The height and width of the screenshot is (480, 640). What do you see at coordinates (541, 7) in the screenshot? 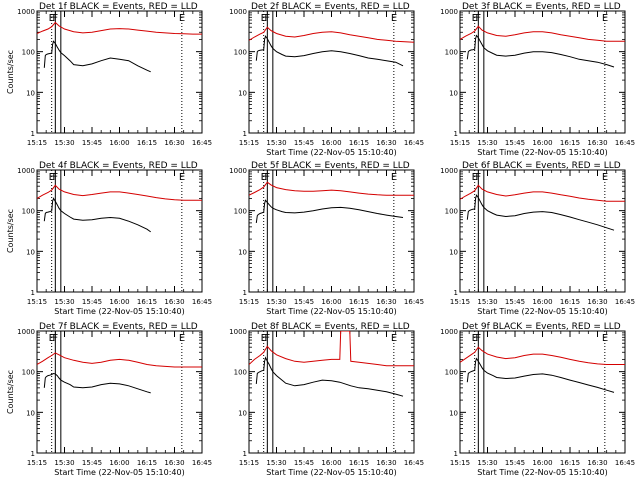
I see `panel-title: Det 3f BLACK = Events, RED = LLD` at bounding box center [541, 7].